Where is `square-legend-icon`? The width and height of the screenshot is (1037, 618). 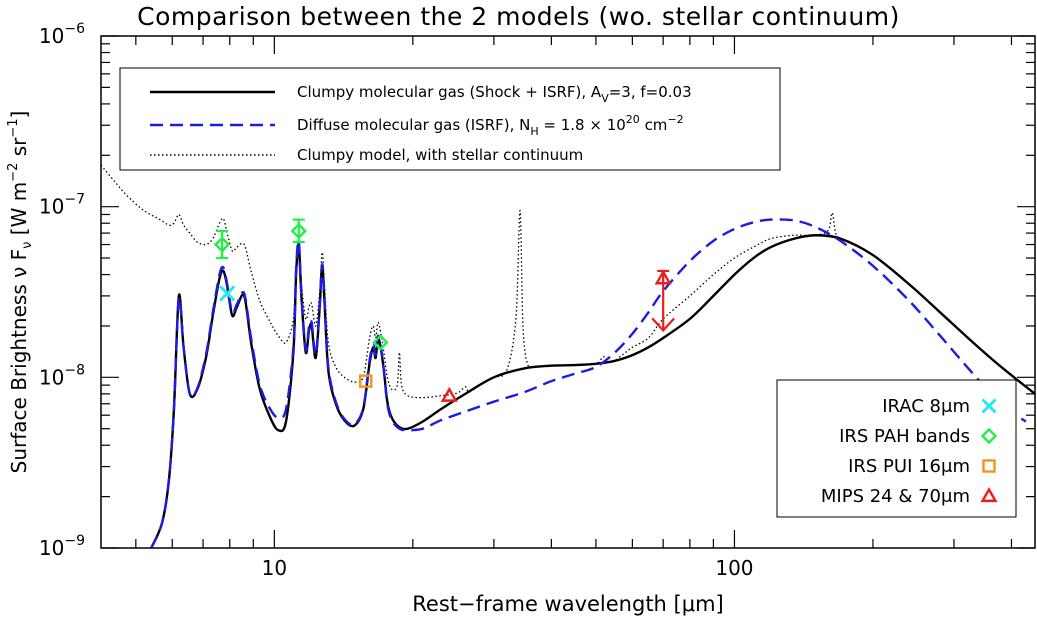
square-legend-icon is located at coordinates (989, 466).